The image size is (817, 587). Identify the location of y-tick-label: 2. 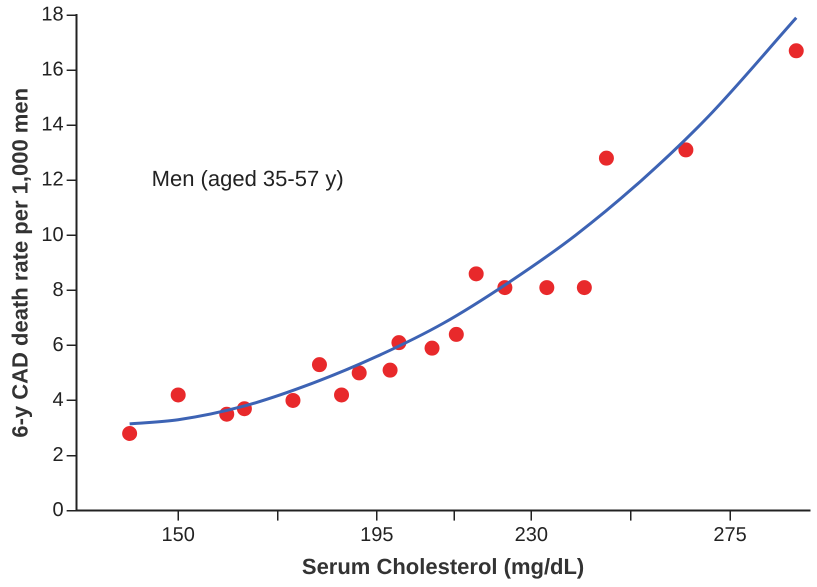
(58, 455).